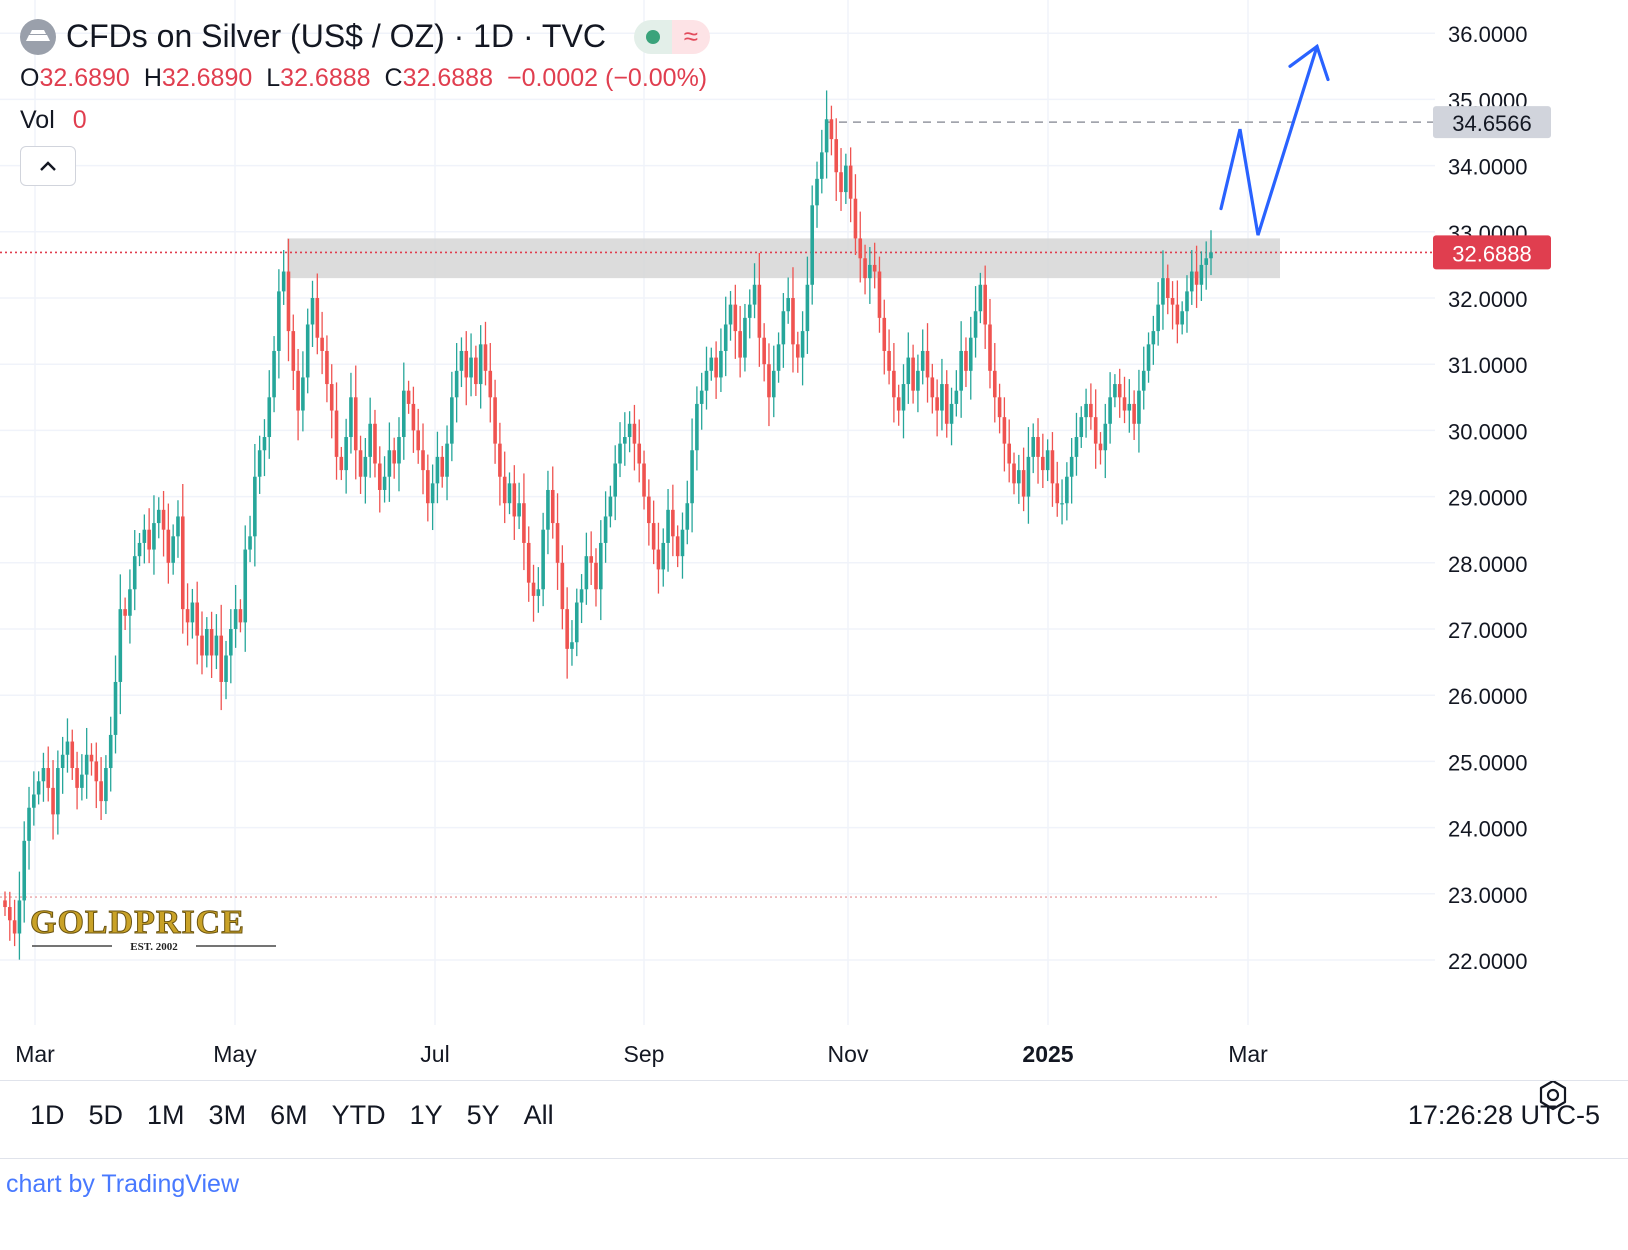  Describe the element at coordinates (1492, 252) in the screenshot. I see `last-price-tag` at that location.